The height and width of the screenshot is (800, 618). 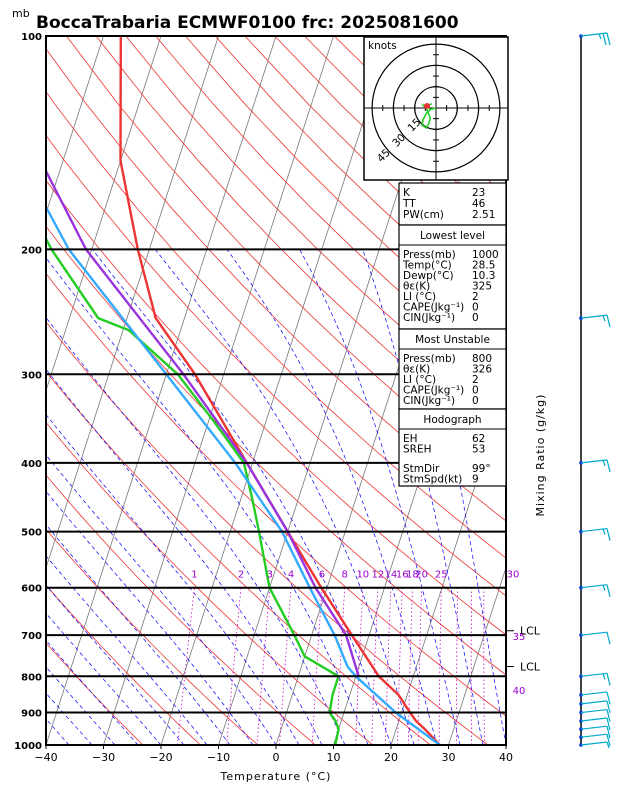 What do you see at coordinates (481, 469) in the screenshot?
I see `stats-value: 99°` at bounding box center [481, 469].